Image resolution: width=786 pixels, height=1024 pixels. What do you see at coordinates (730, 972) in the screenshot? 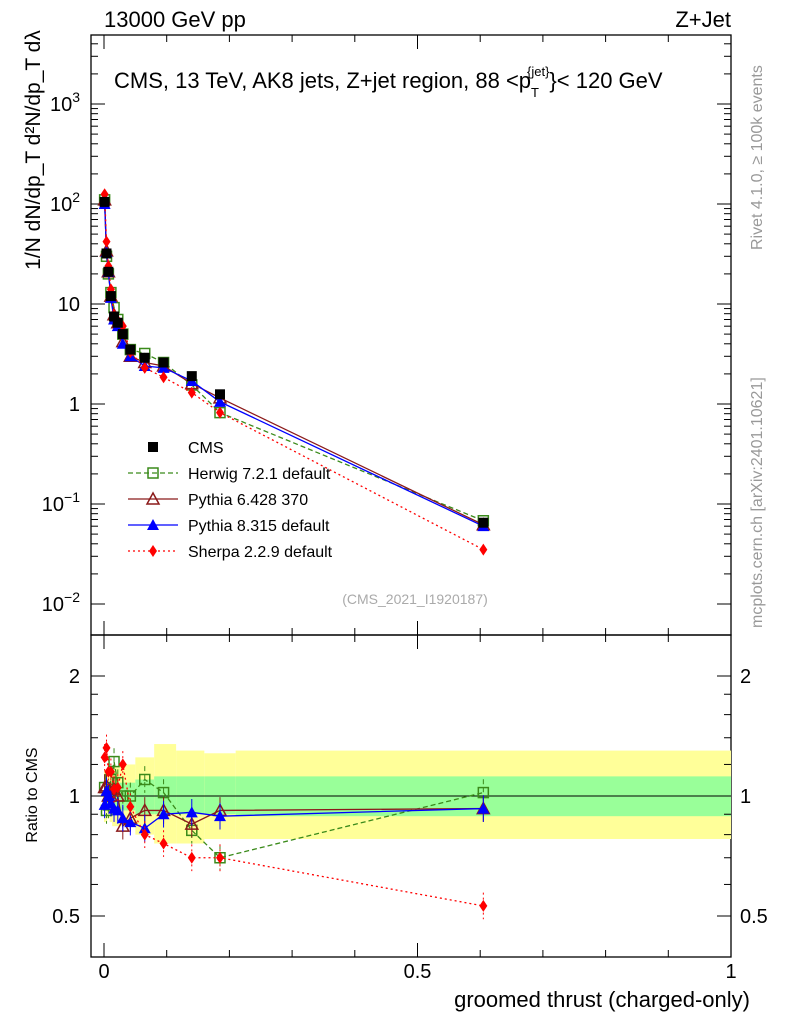
I see `x-tick-label: 1` at bounding box center [730, 972].